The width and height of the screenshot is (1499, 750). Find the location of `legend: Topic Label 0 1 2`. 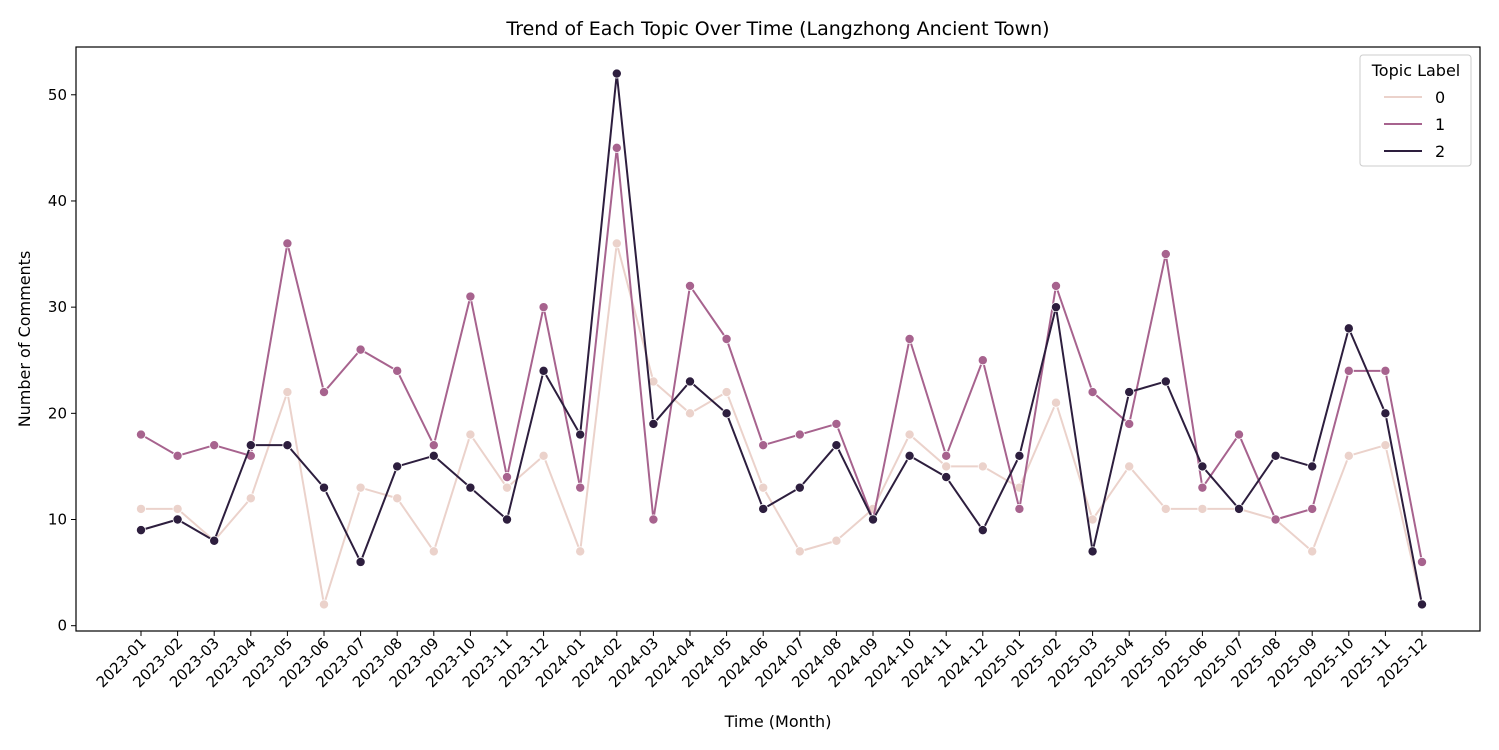

legend: Topic Label 0 1 2 is located at coordinates (1415, 110).